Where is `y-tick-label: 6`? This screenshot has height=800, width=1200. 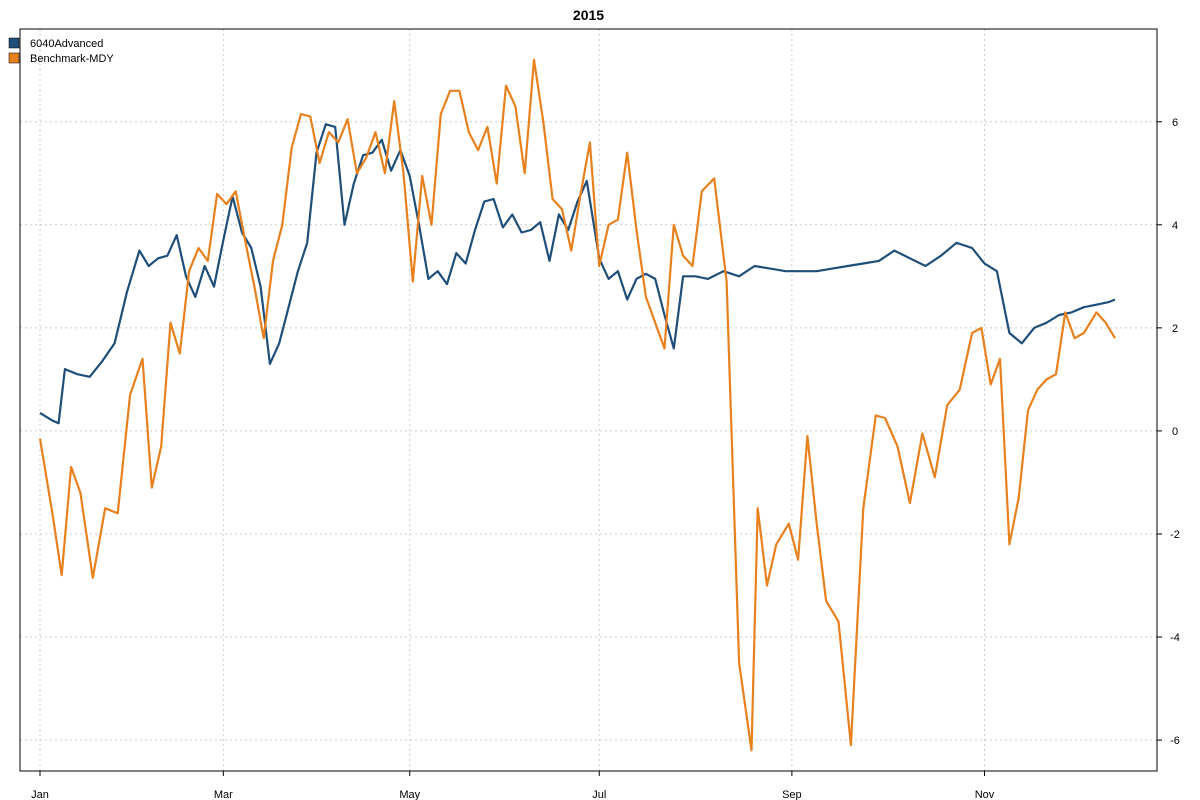
y-tick-label: 6 is located at coordinates (1175, 123).